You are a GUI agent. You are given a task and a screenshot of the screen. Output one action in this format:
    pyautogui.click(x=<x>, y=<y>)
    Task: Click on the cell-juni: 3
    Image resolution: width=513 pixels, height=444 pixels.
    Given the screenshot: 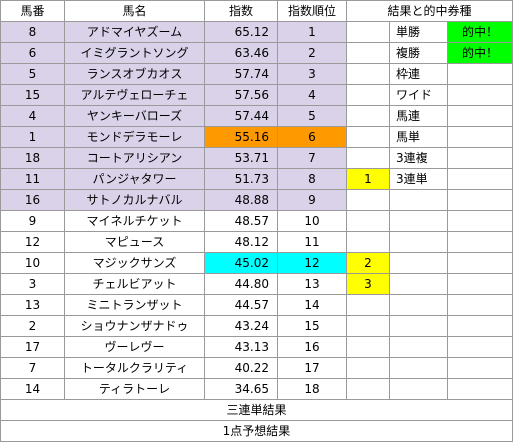 What is the action you would take?
    pyautogui.click(x=312, y=74)
    